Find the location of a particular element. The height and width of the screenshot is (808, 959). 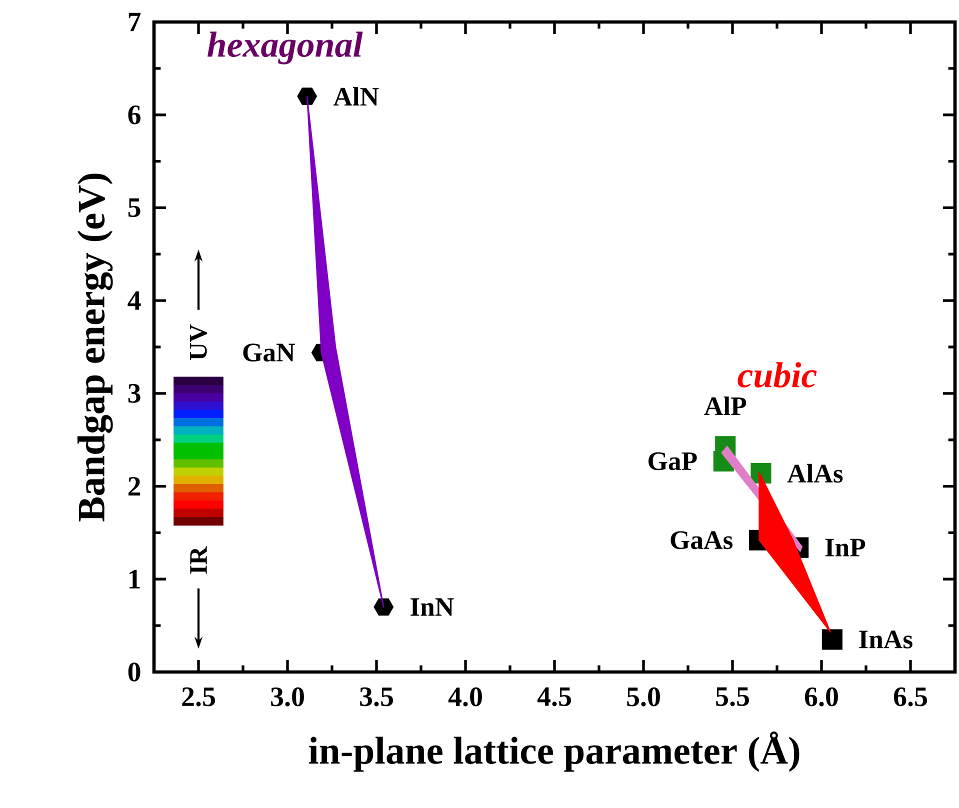

x-tick-label: 6.5 is located at coordinates (910, 696).